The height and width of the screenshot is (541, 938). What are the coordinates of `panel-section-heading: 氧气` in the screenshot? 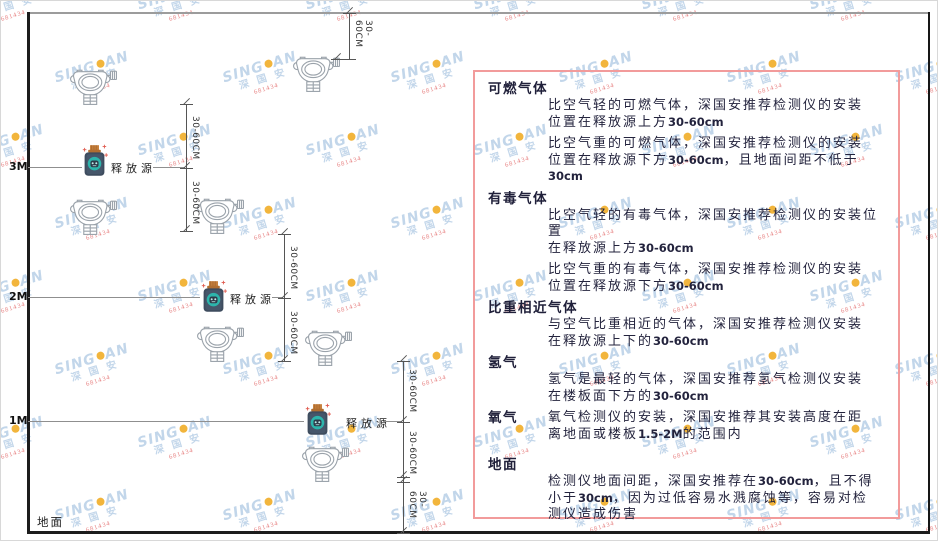 It's located at (503, 417).